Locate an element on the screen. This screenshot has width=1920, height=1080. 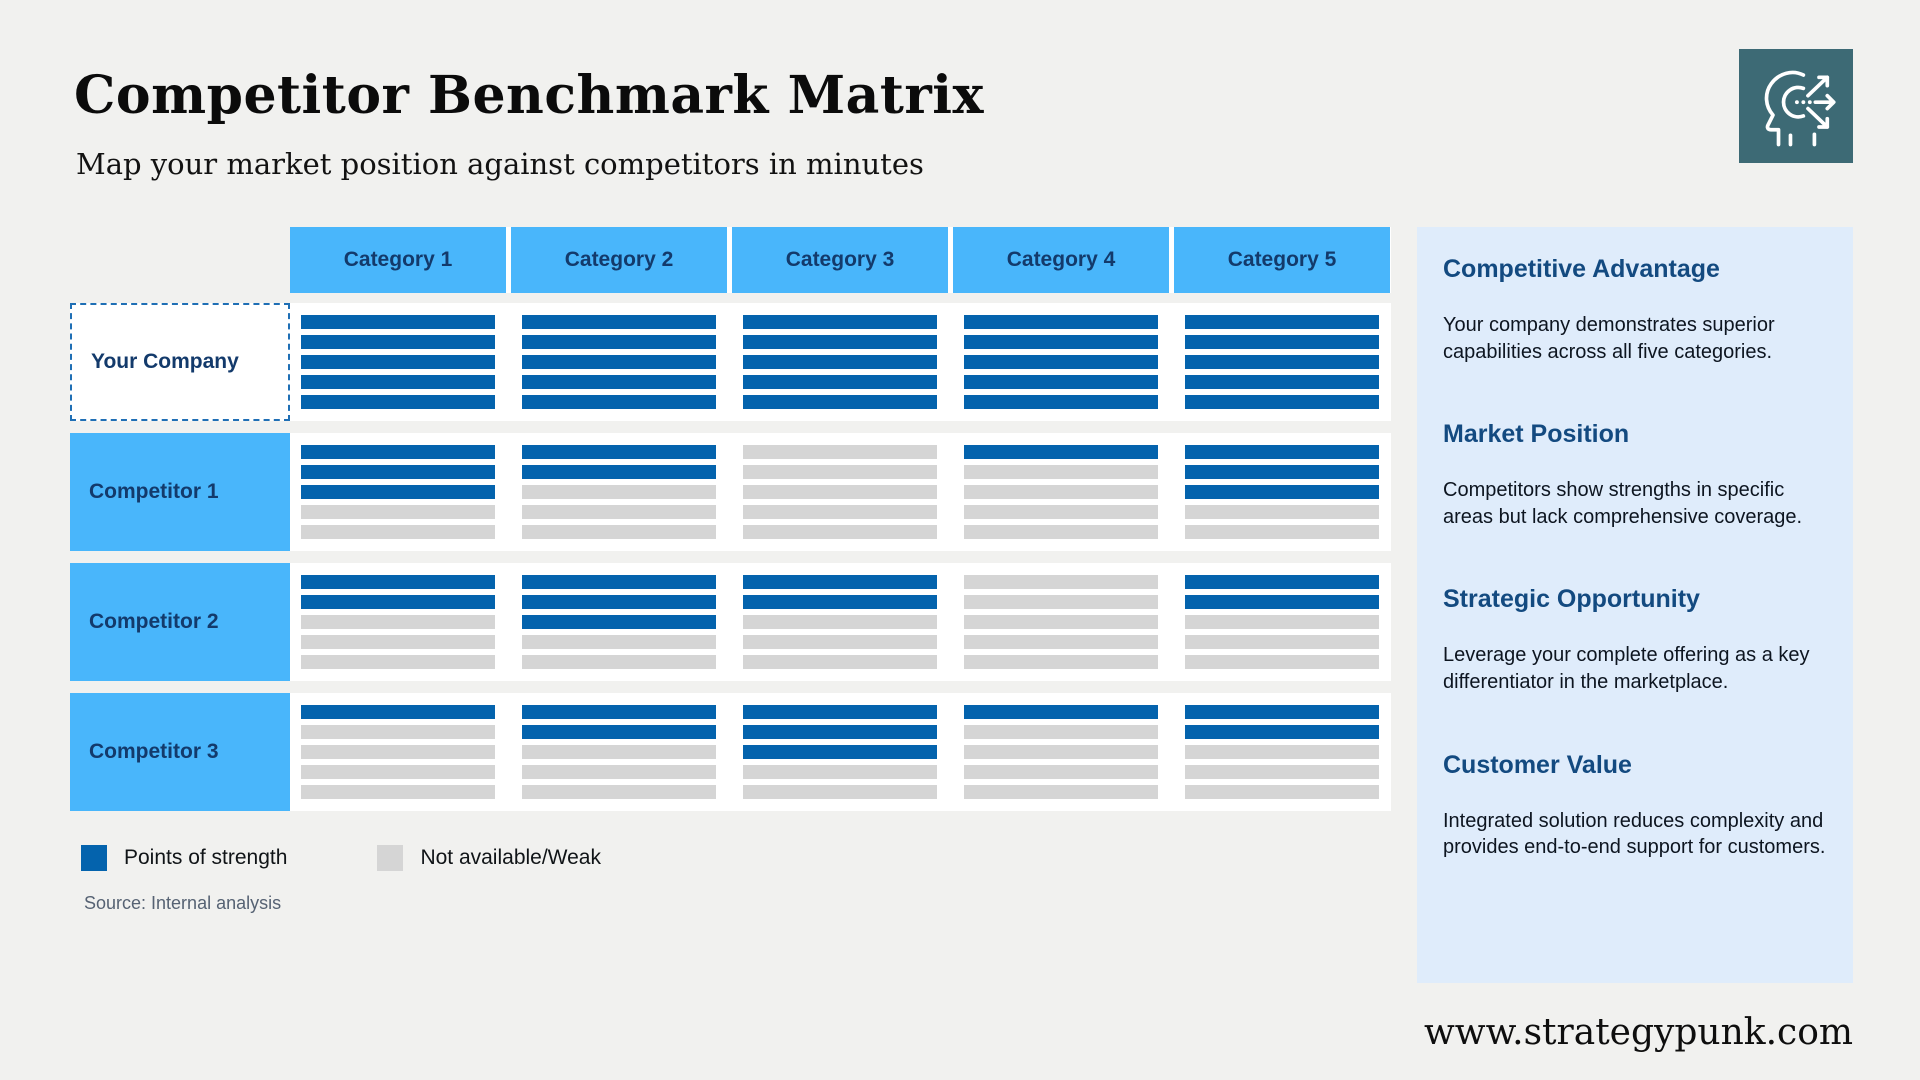
row-label: Competitor 2 is located at coordinates (180, 622).